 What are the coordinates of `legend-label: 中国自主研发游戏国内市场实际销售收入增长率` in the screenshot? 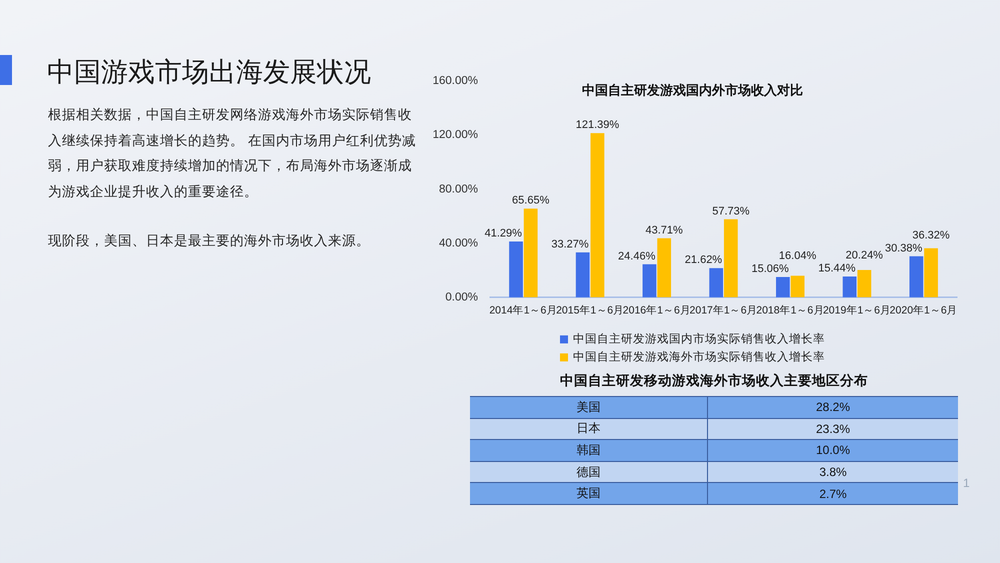 It's located at (699, 339).